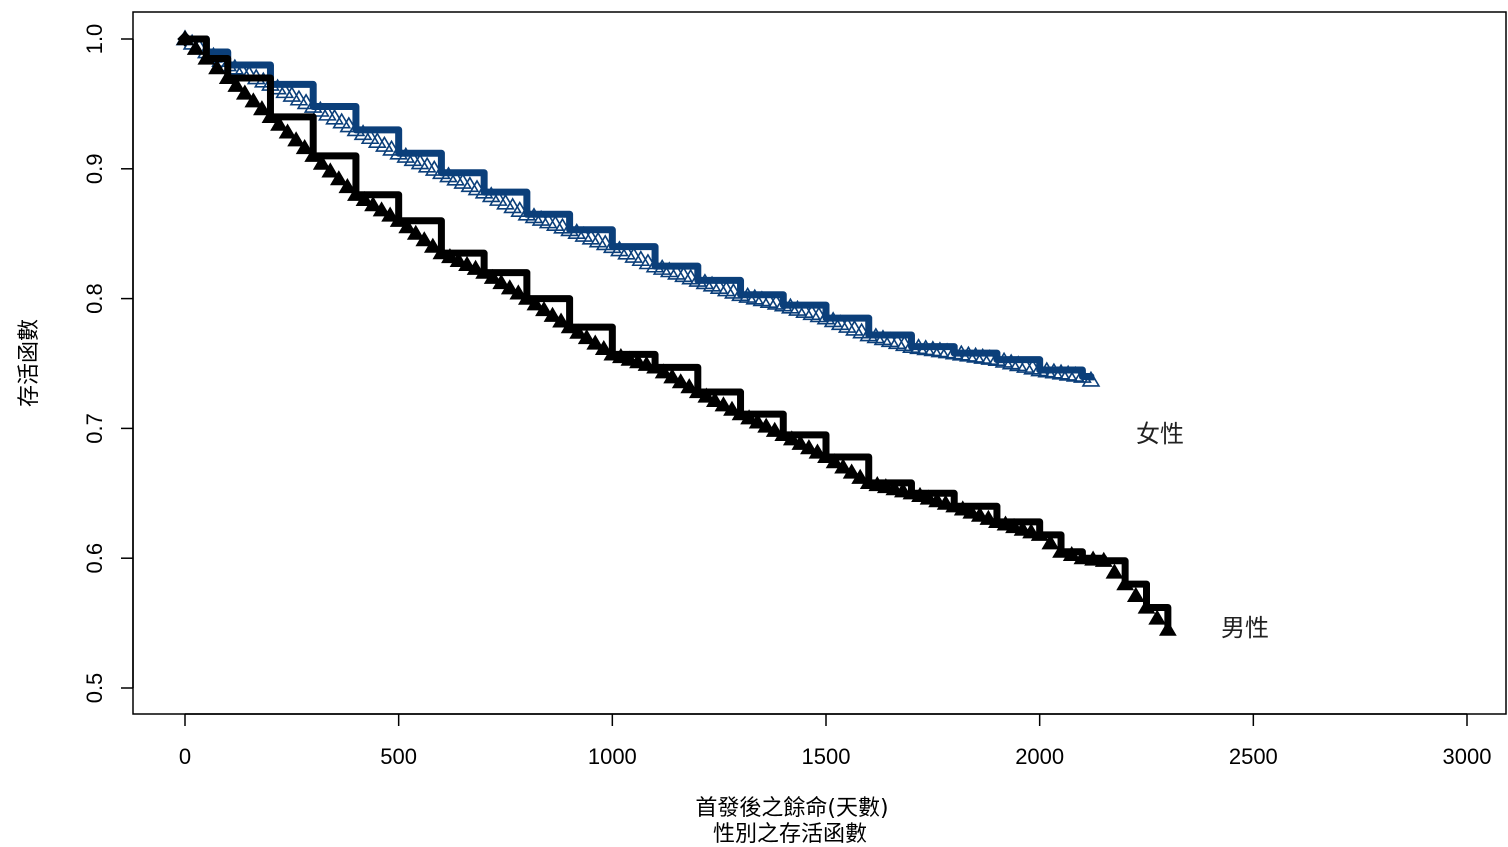 Image resolution: width=1508 pixels, height=847 pixels. Describe the element at coordinates (94, 688) in the screenshot. I see `y-tick-label: 0.5` at that location.